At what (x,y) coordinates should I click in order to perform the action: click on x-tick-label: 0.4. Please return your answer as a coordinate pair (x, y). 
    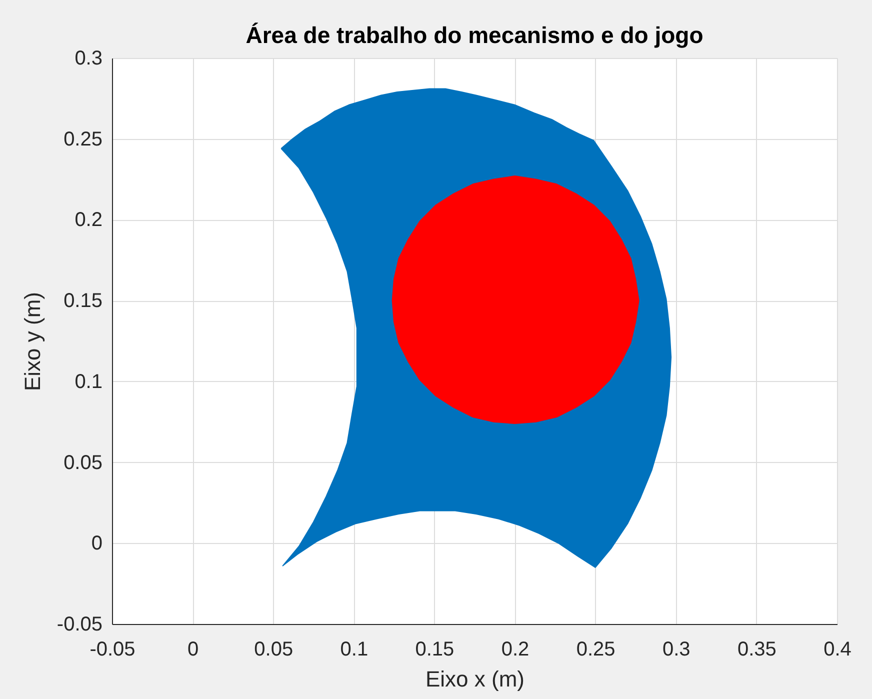
    Looking at the image, I should click on (838, 649).